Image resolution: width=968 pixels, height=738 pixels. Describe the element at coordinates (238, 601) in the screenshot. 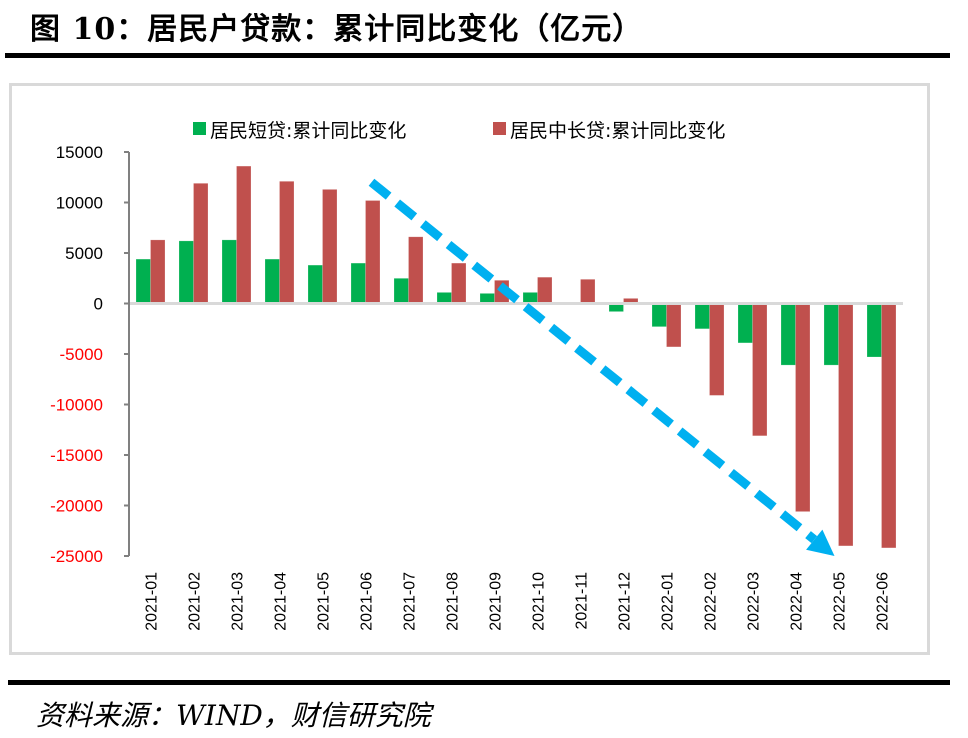

I see `x-tick-label: 2021-03` at that location.